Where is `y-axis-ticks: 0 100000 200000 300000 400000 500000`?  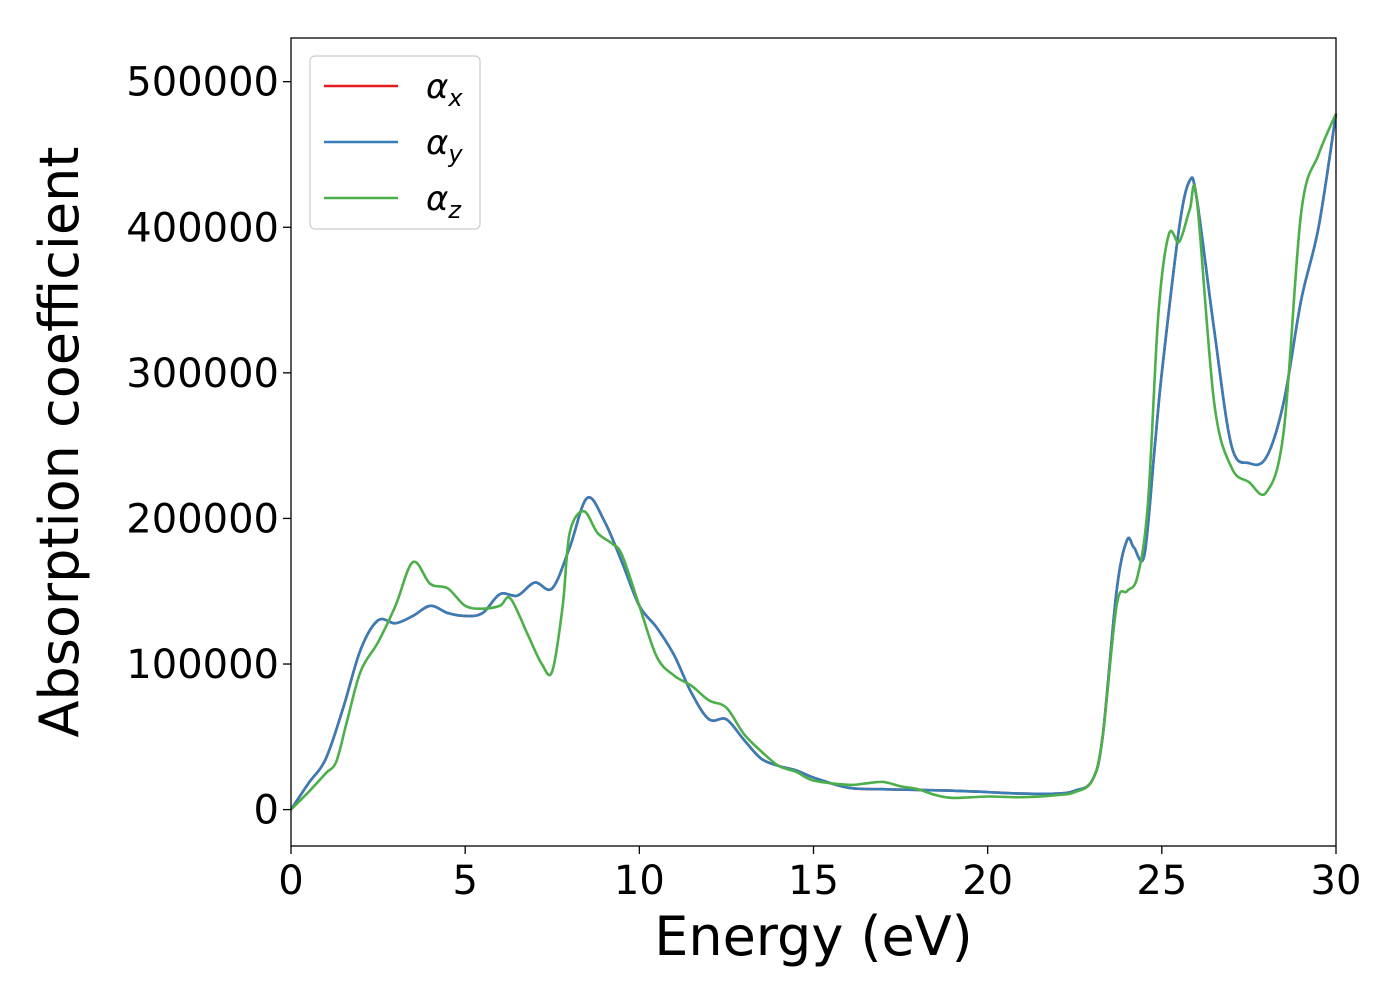 y-axis-ticks: 0 100000 200000 300000 400000 500000 is located at coordinates (208, 447).